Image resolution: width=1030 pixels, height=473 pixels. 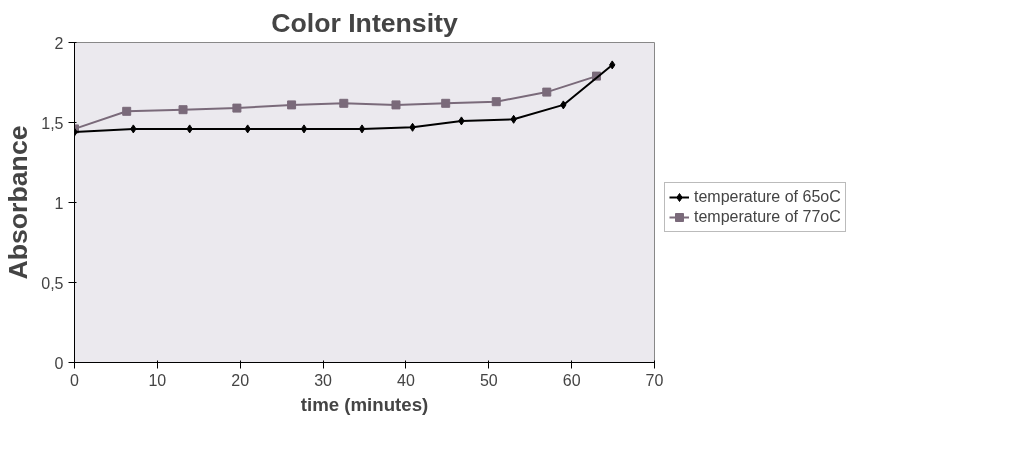 I want to click on y-tick-label: 1,5, so click(x=52, y=123).